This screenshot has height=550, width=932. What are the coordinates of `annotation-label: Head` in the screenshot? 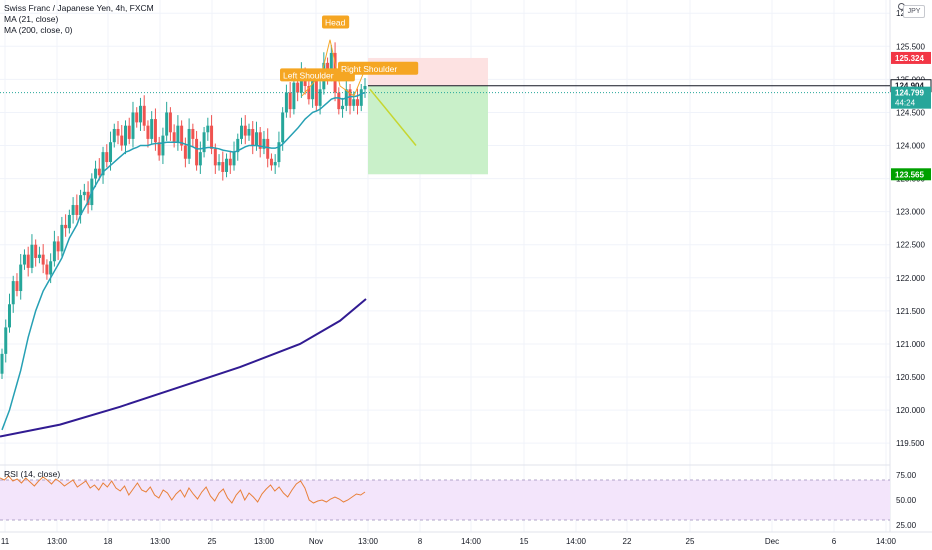 It's located at (335, 22).